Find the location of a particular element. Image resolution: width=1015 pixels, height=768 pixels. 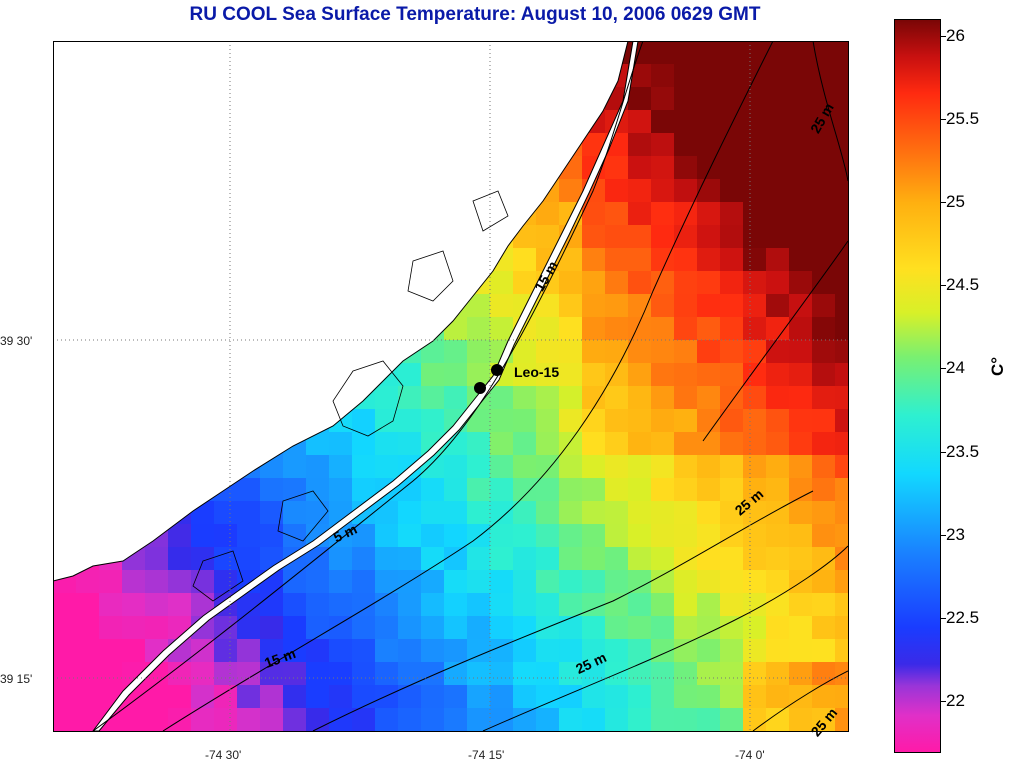

latitude-tick-39-30: 39 30' is located at coordinates (16, 341).